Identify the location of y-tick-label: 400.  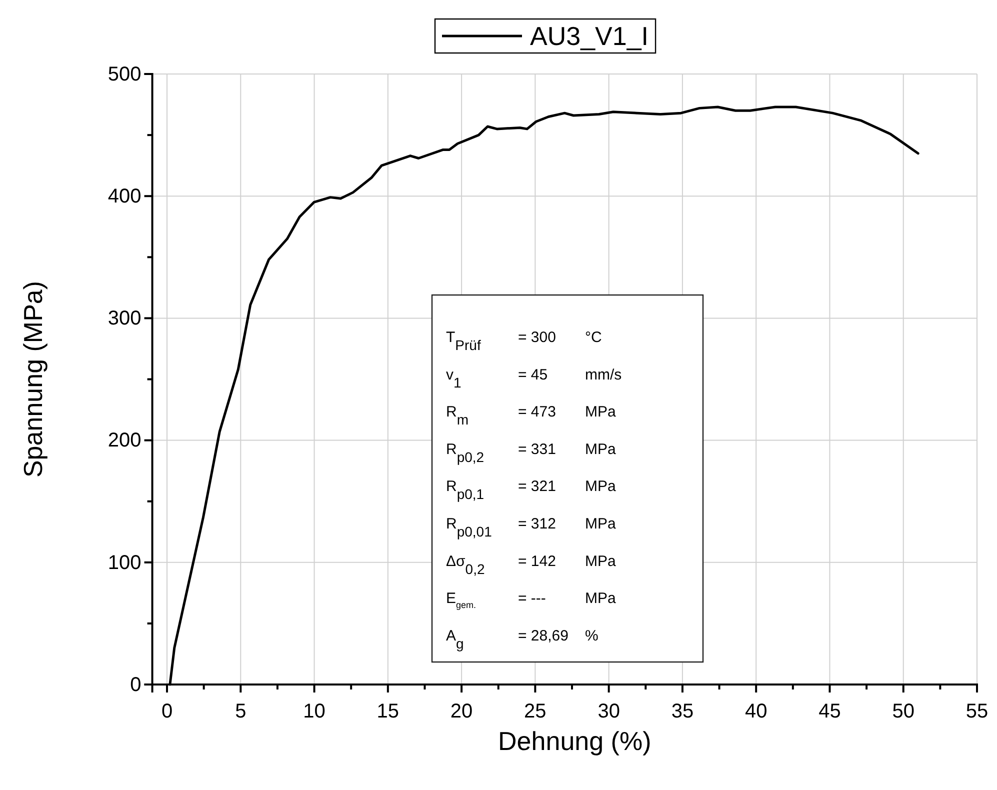
(125, 197).